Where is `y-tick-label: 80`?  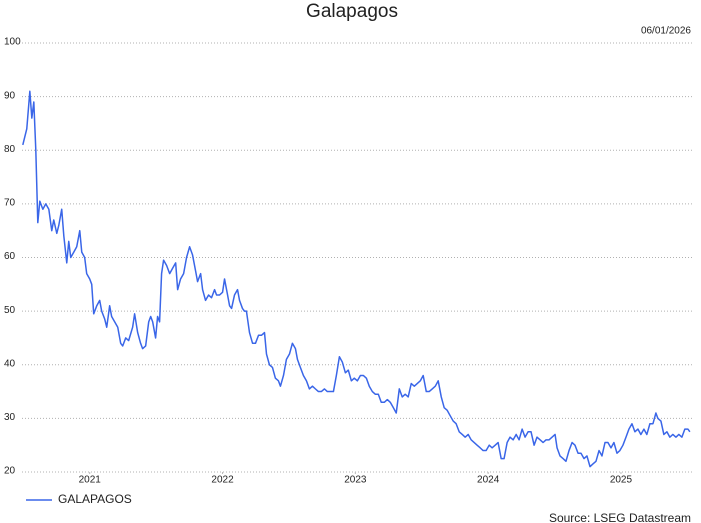
y-tick-label: 80 is located at coordinates (10, 149).